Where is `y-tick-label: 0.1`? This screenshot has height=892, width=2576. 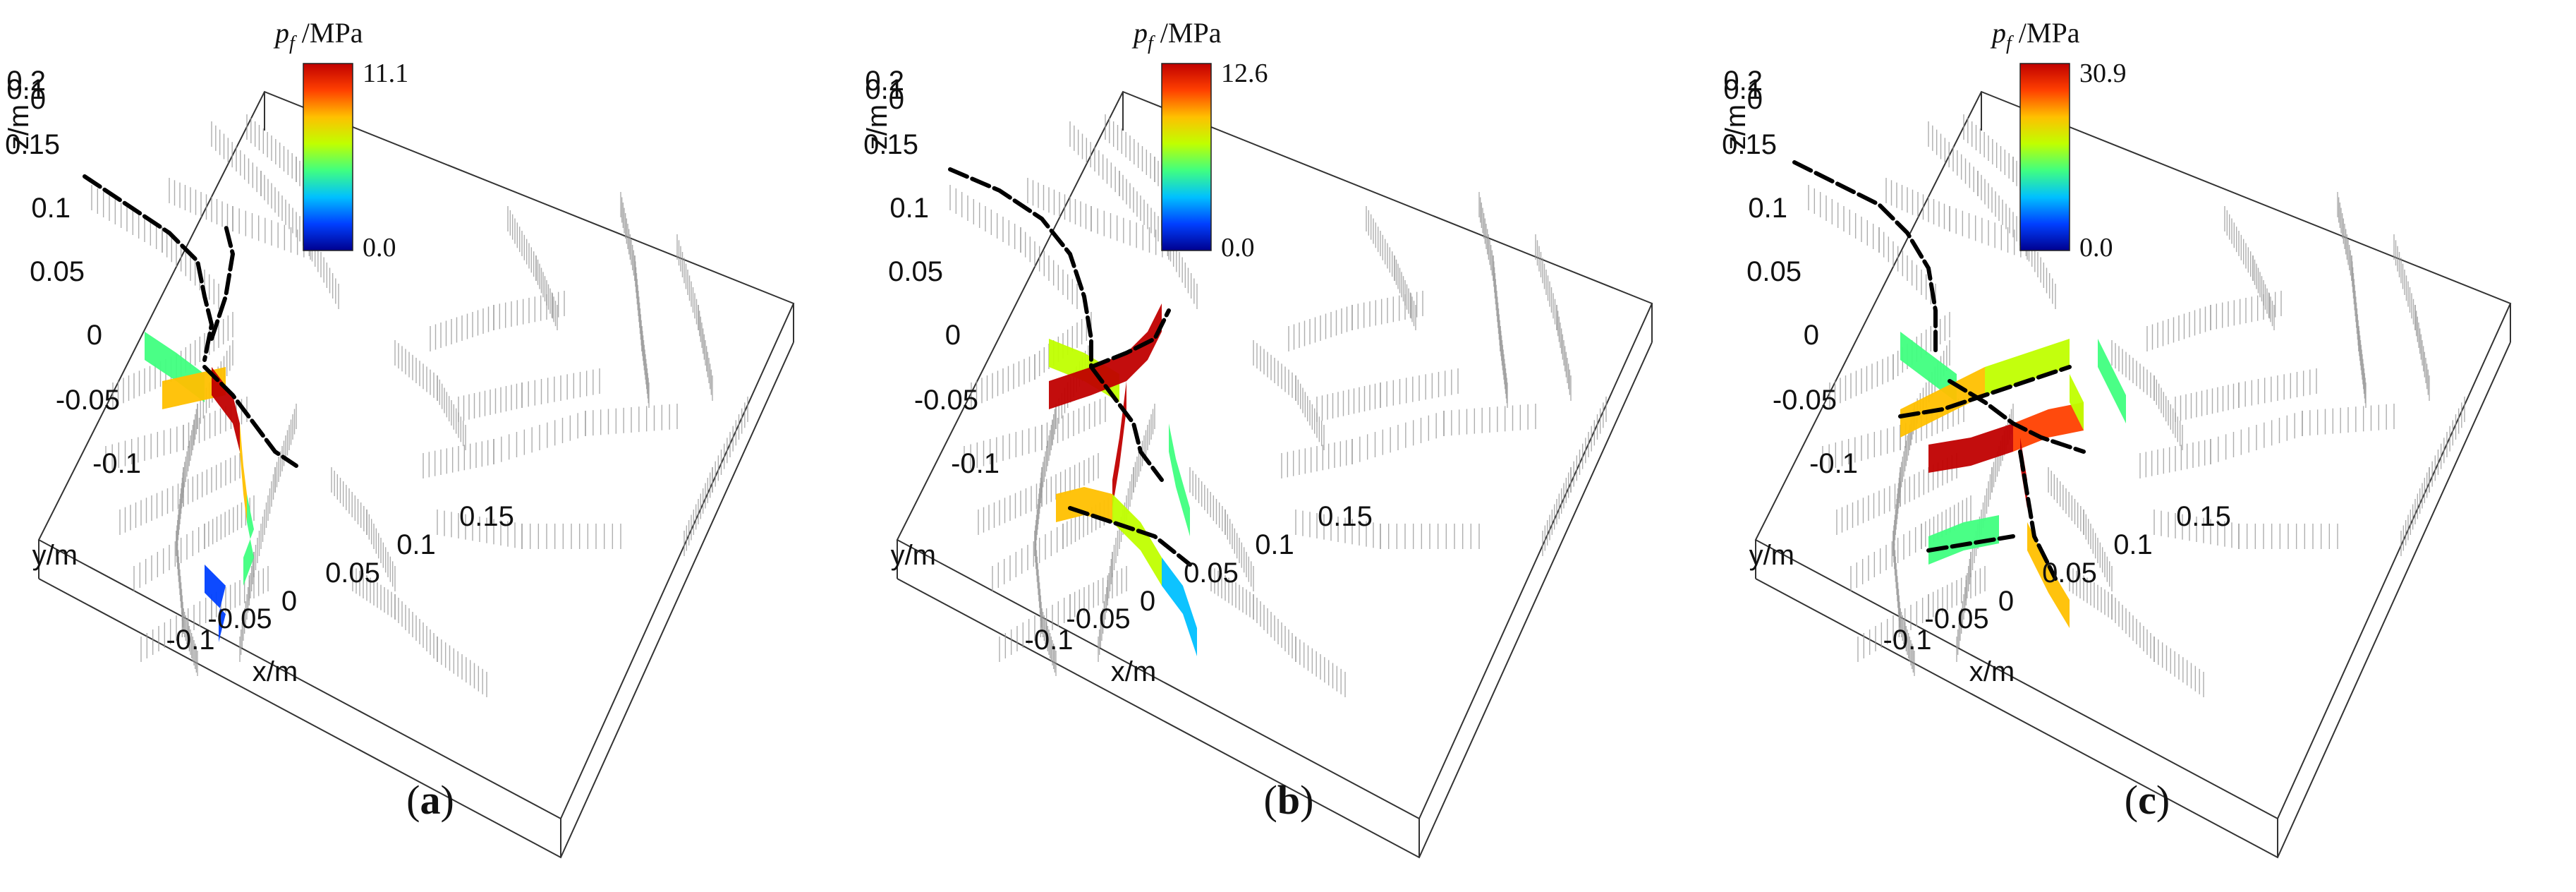 y-tick-label: 0.1 is located at coordinates (51, 208).